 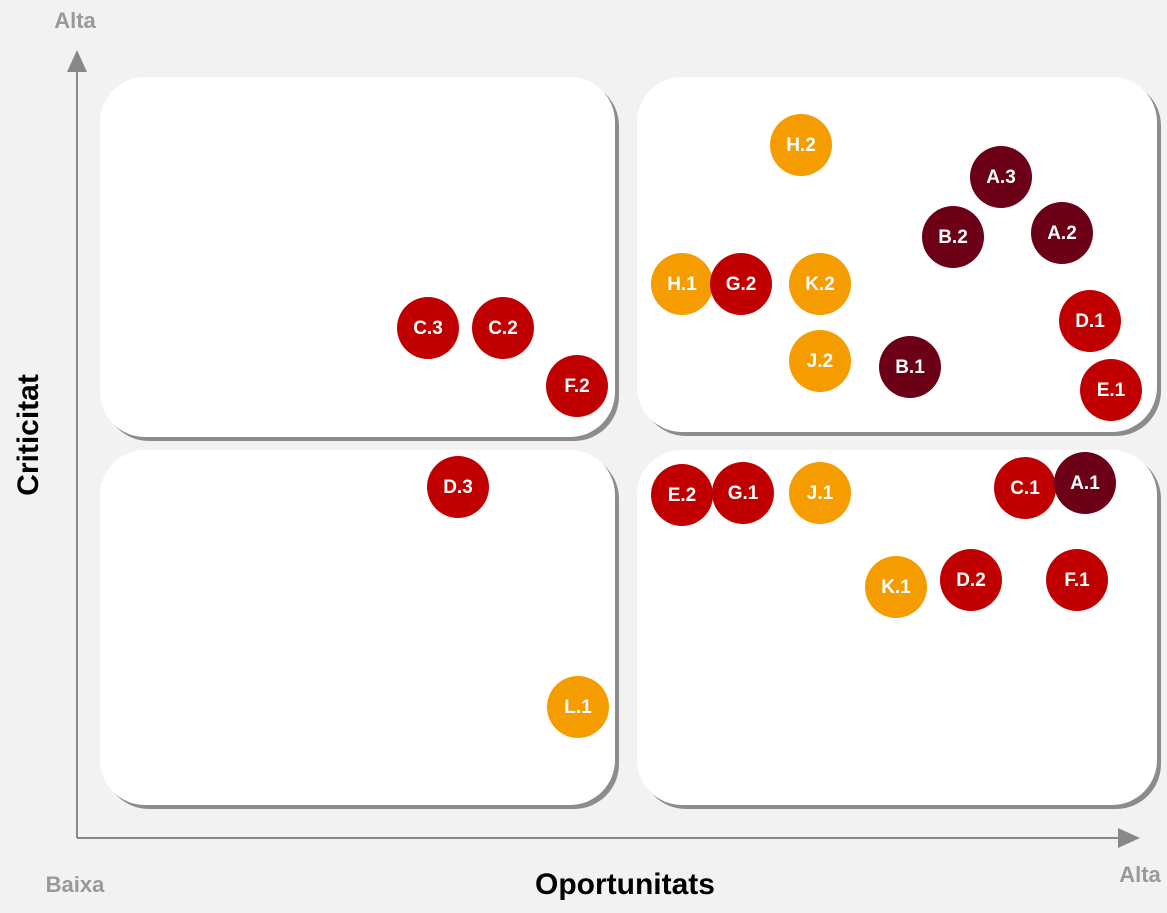 I want to click on bubble-label: K.1, so click(x=896, y=587).